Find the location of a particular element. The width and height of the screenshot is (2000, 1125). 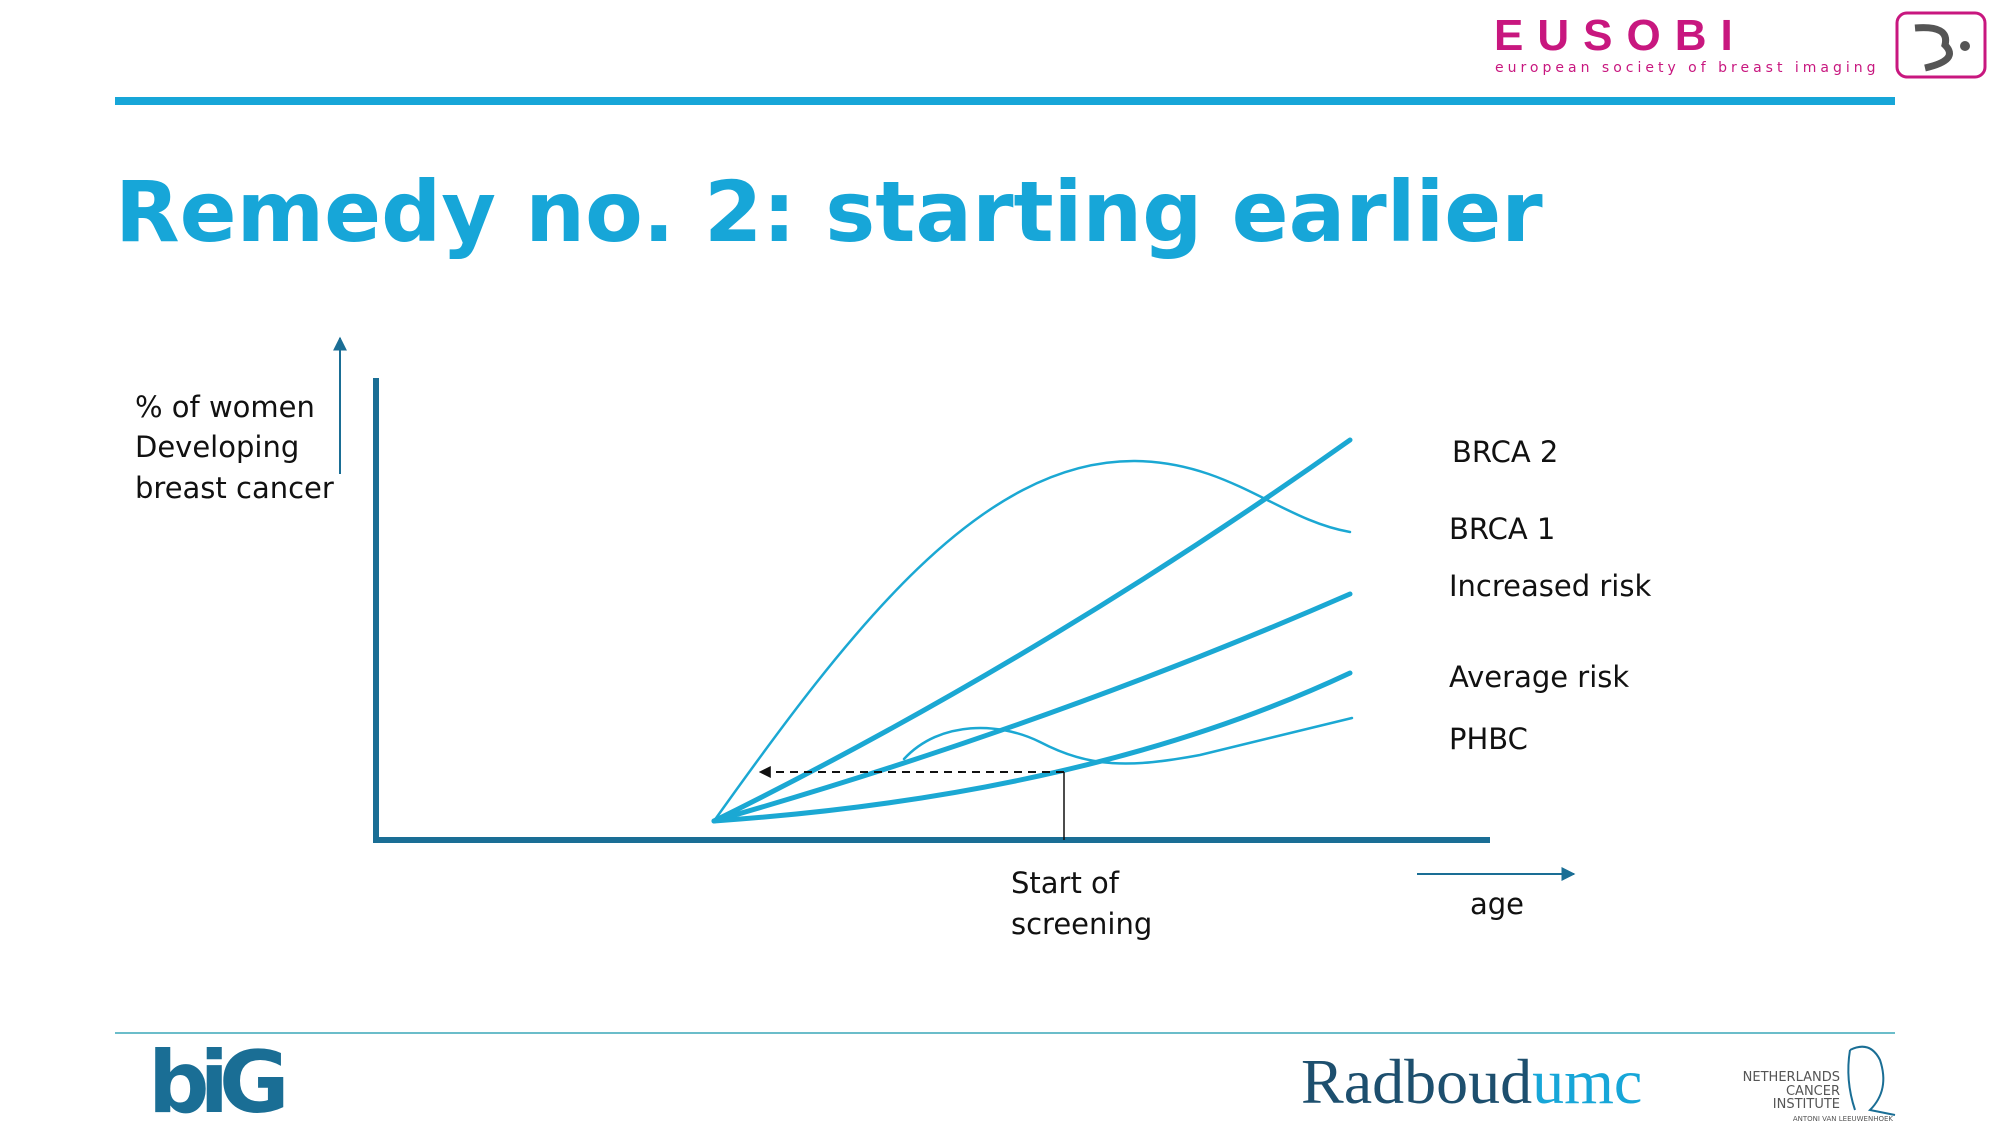

nki-emblem is located at coordinates (1871, 1080).